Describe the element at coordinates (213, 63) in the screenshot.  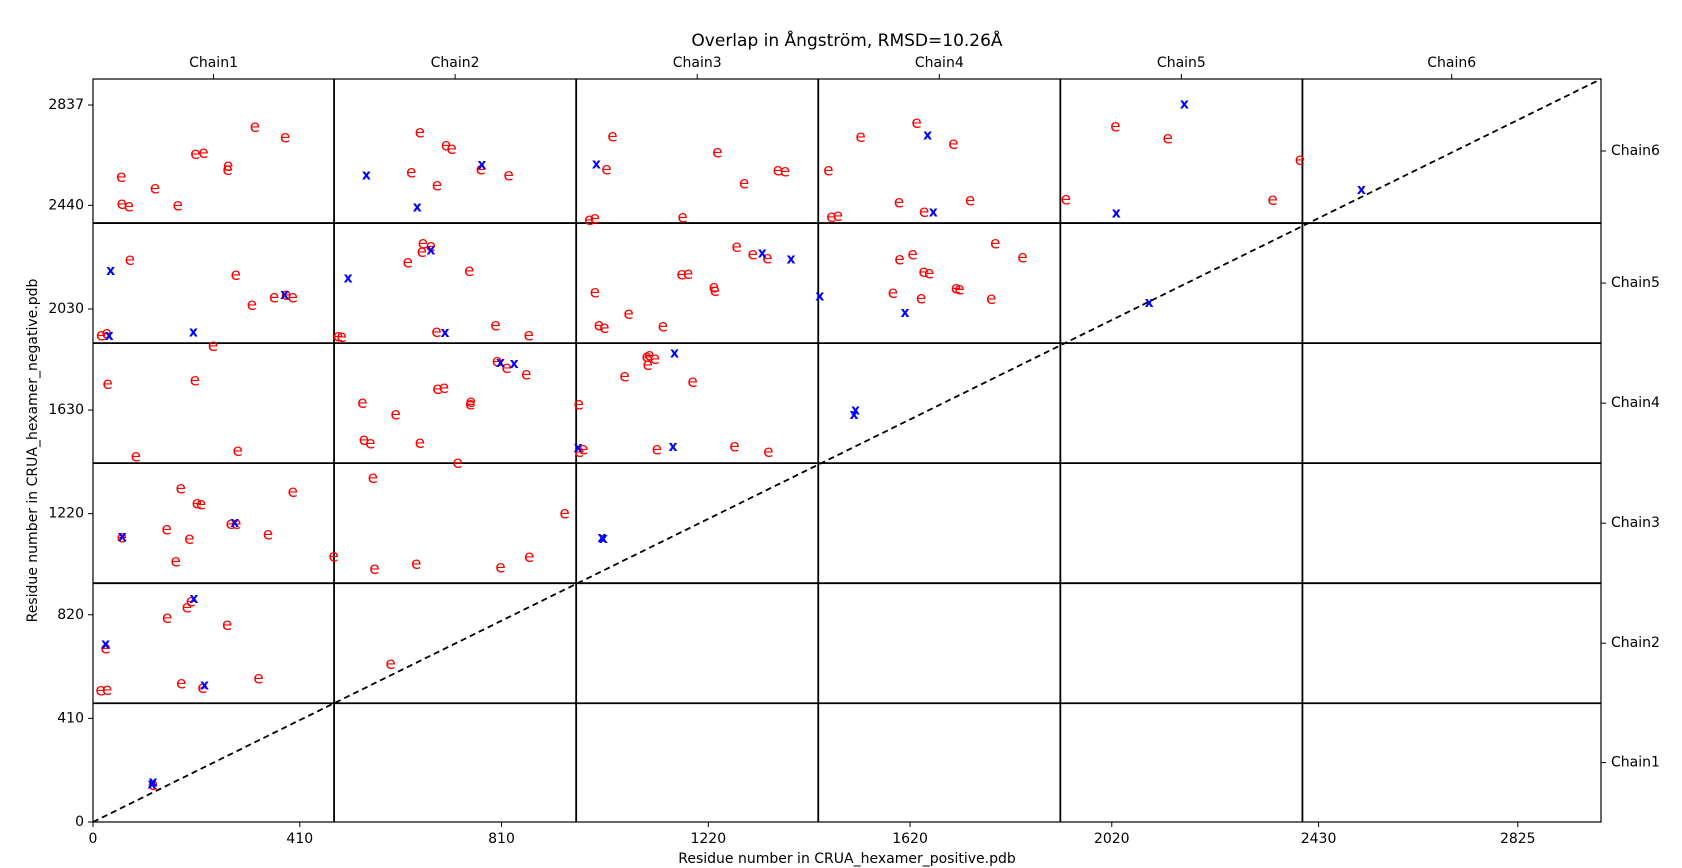
I see `top-chain-label: Chain1` at that location.